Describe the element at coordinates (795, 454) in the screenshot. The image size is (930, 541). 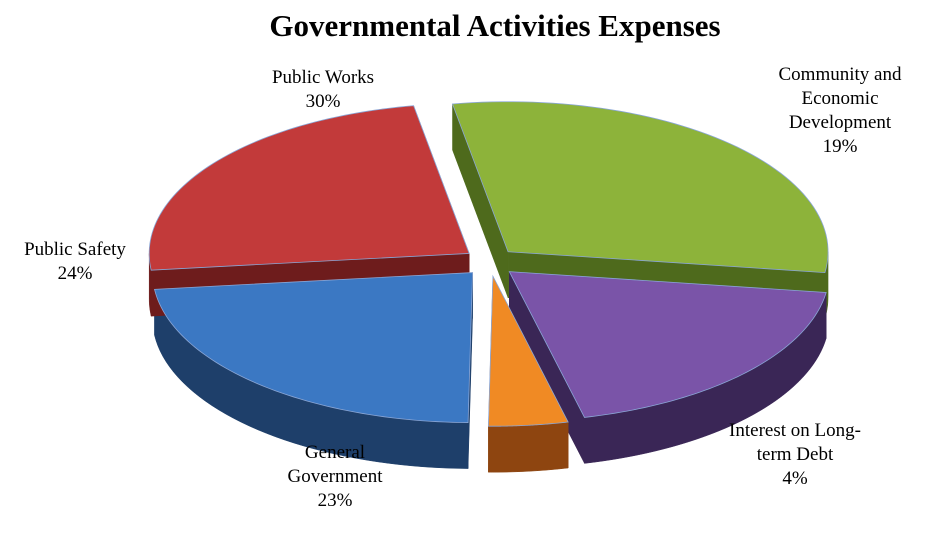
I see `slice-name-label-2: term Debt` at that location.